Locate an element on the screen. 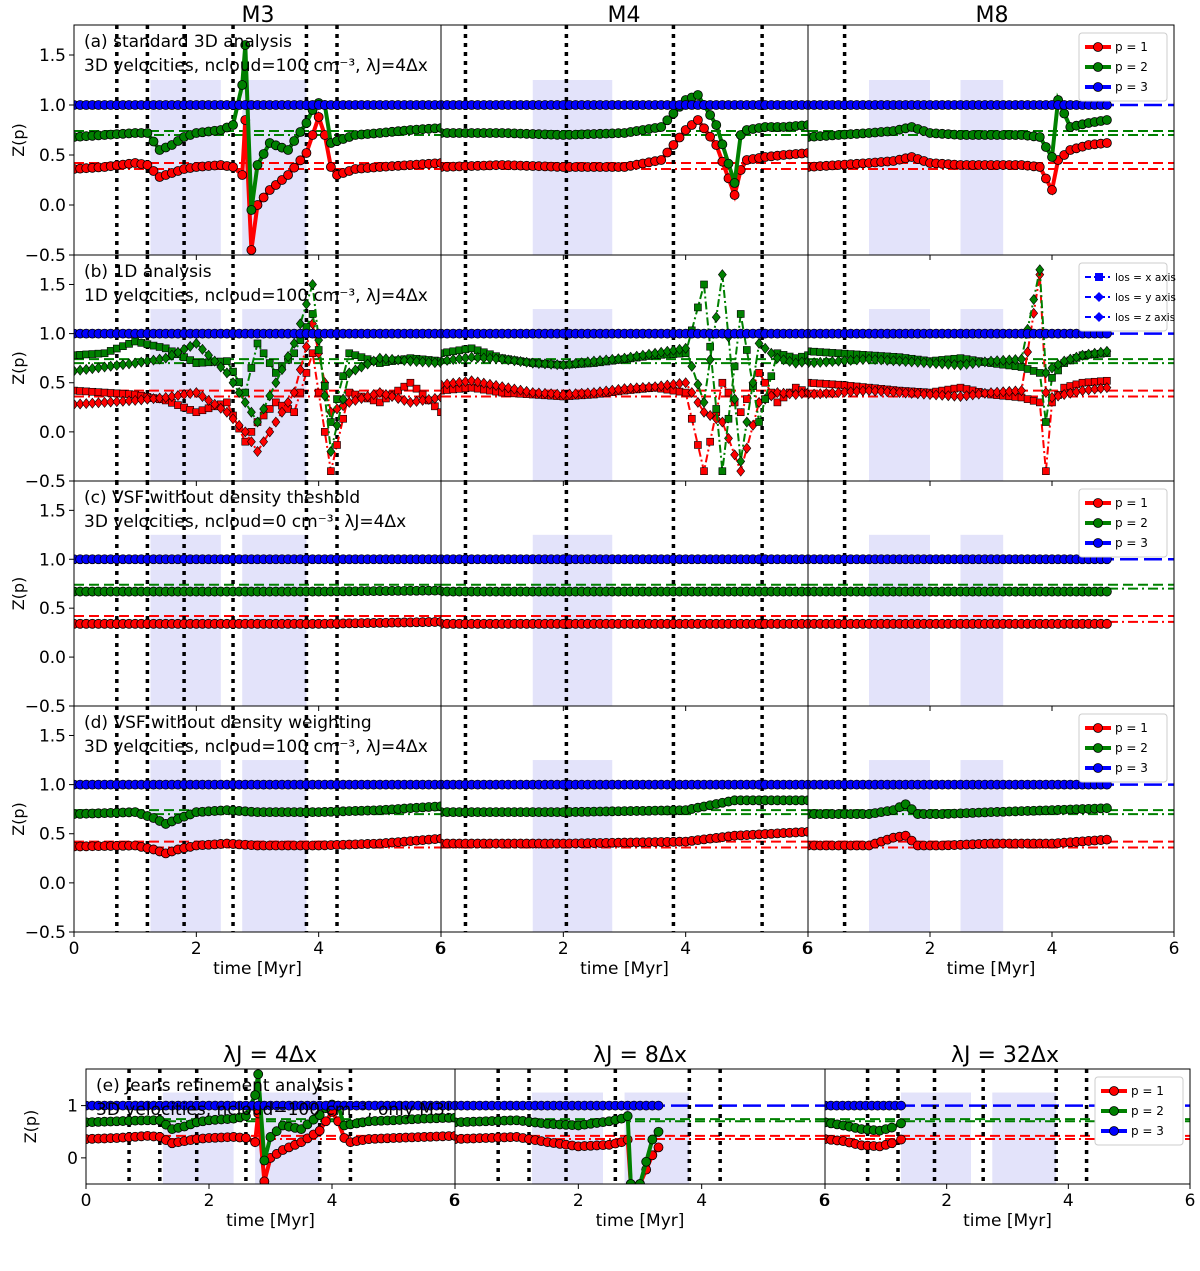 The height and width of the screenshot is (1271, 1200). legend-label: los = z axis is located at coordinates (1145, 318).